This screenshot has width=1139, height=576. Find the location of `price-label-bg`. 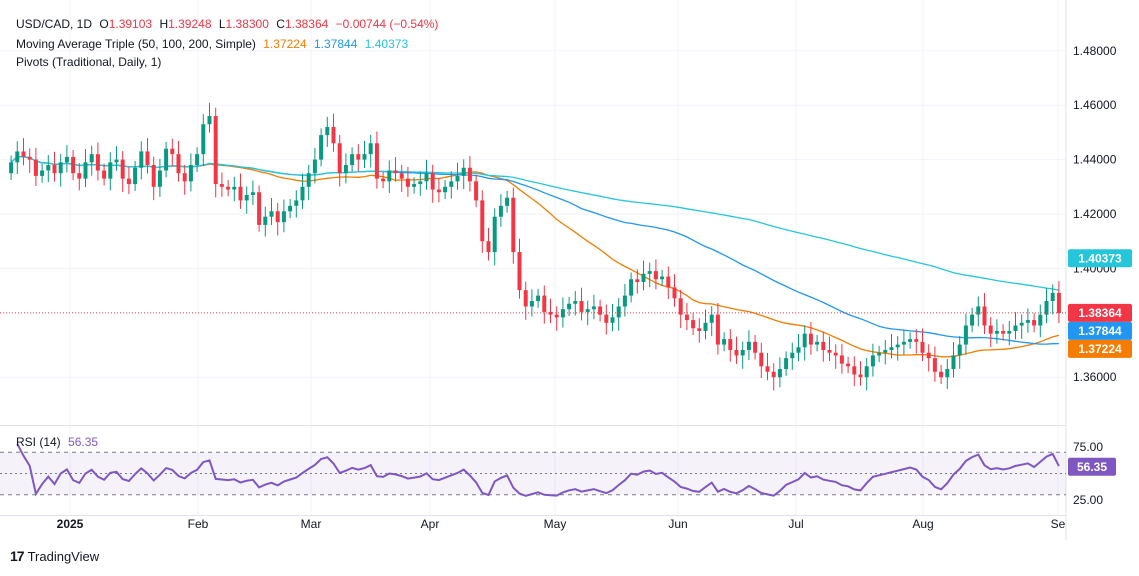

price-label-bg is located at coordinates (1100, 348).